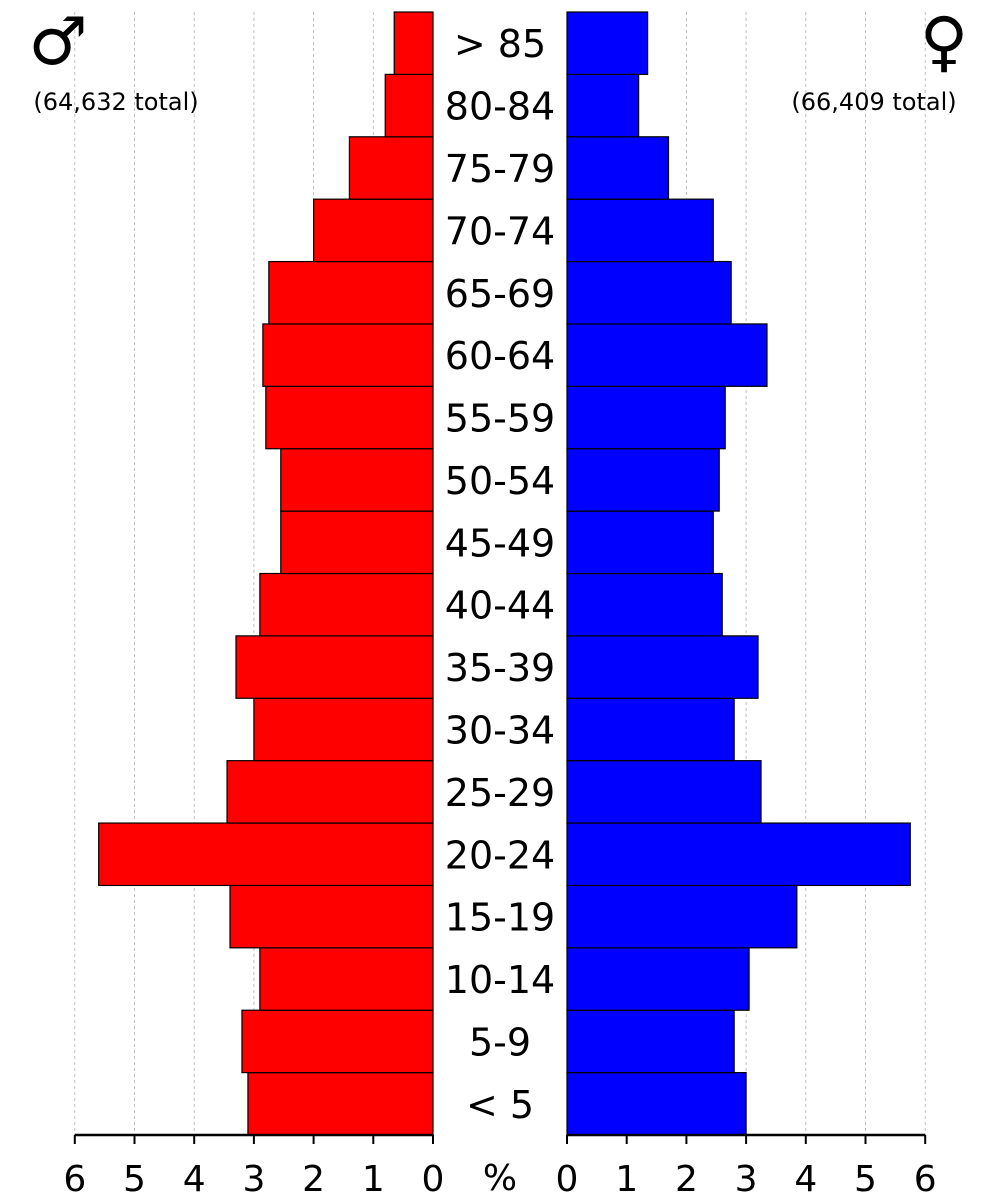 This screenshot has width=1000, height=1200. What do you see at coordinates (500, 107) in the screenshot?
I see `age-group-label: 80-84` at bounding box center [500, 107].